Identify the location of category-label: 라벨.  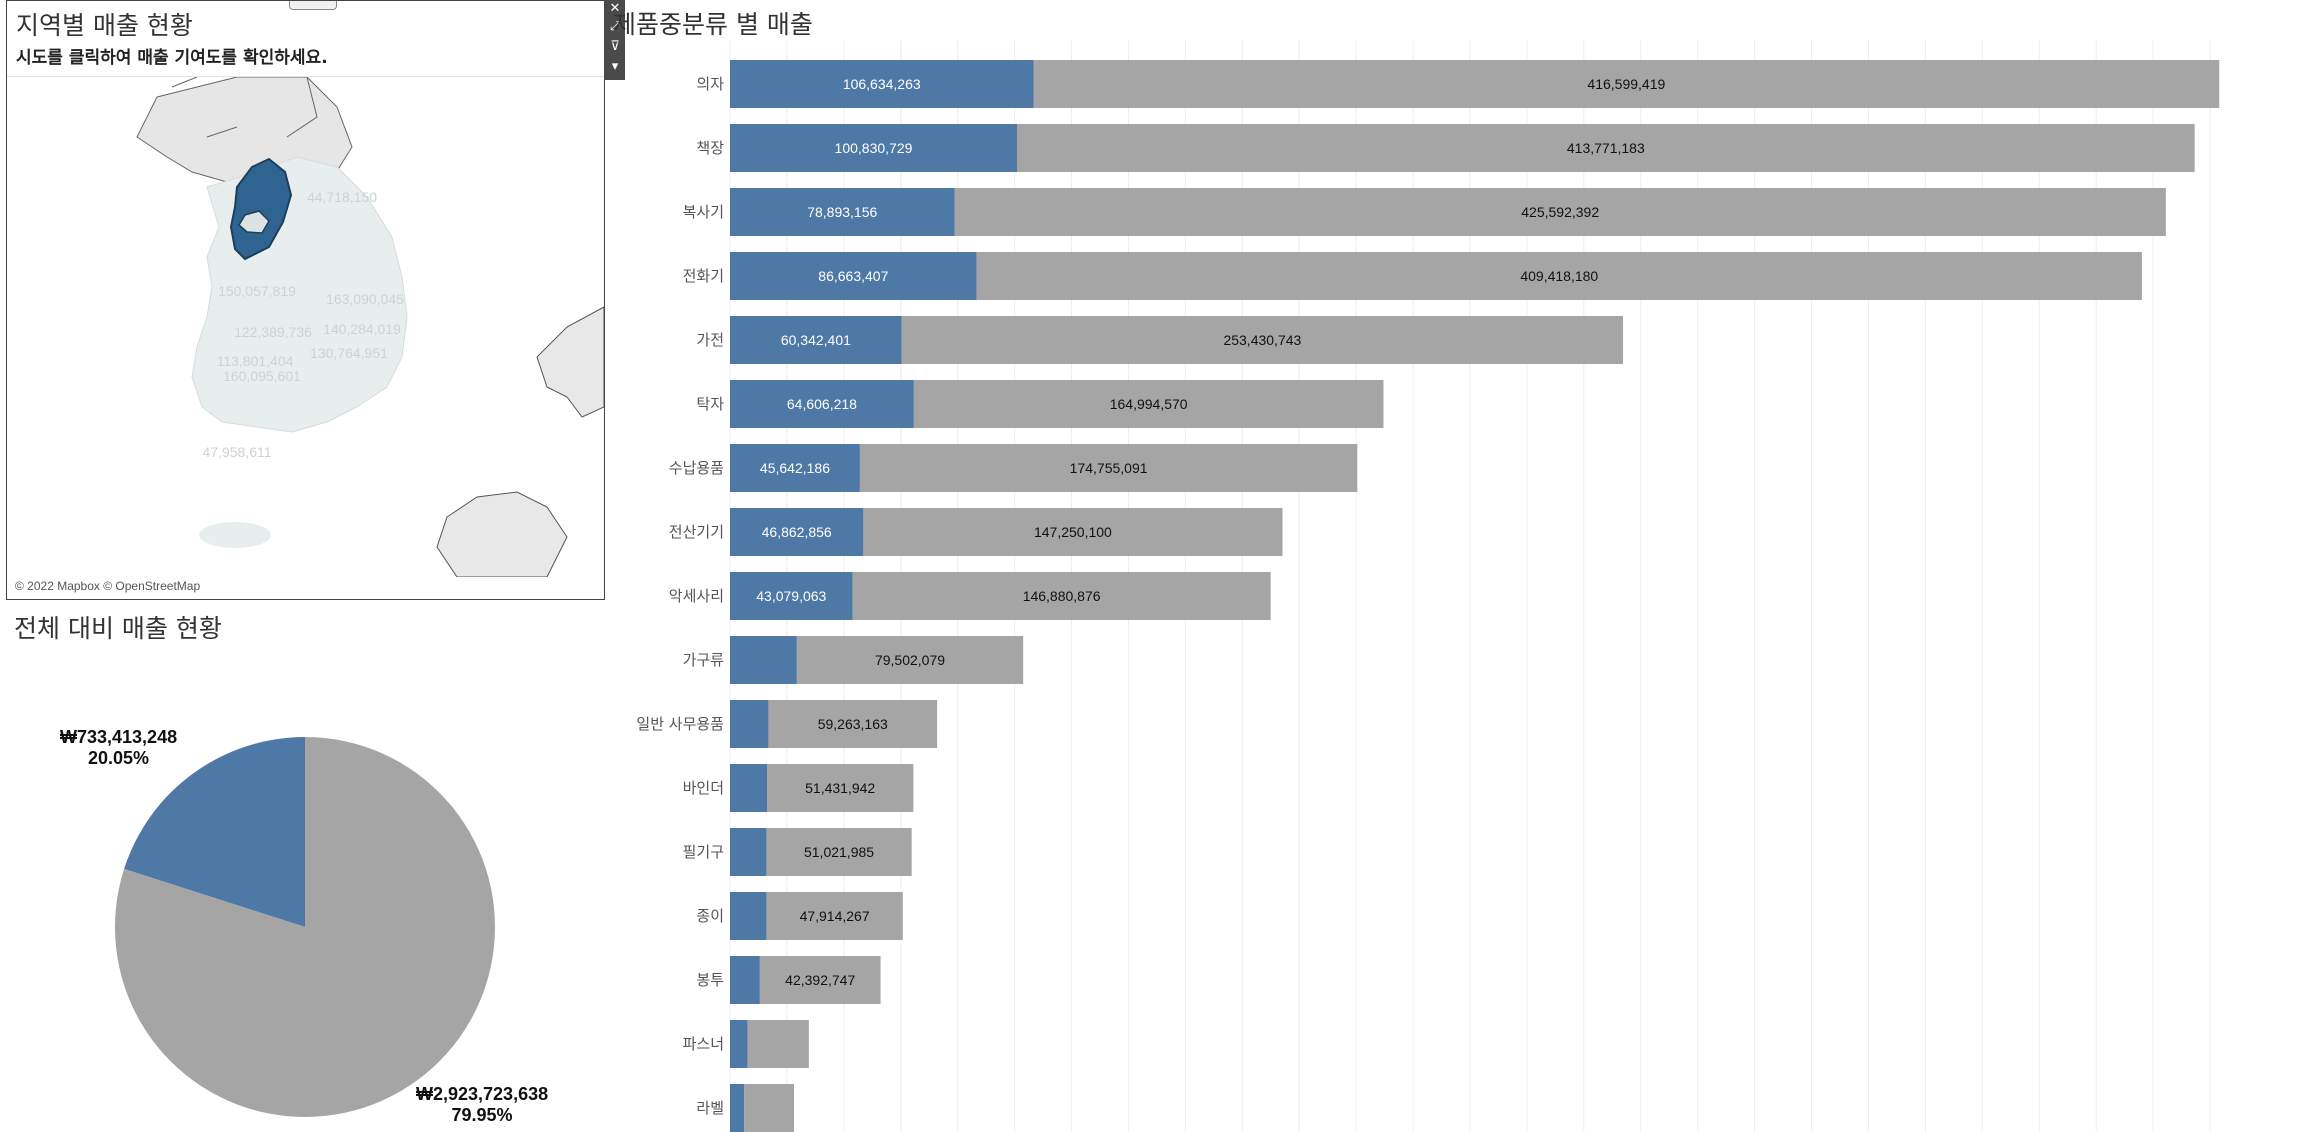
(710, 1108).